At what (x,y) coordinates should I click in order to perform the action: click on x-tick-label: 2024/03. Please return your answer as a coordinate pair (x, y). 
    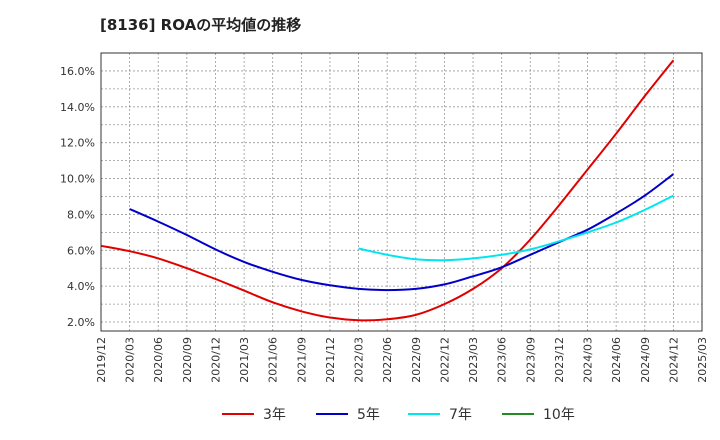
    Looking at the image, I should click on (588, 360).